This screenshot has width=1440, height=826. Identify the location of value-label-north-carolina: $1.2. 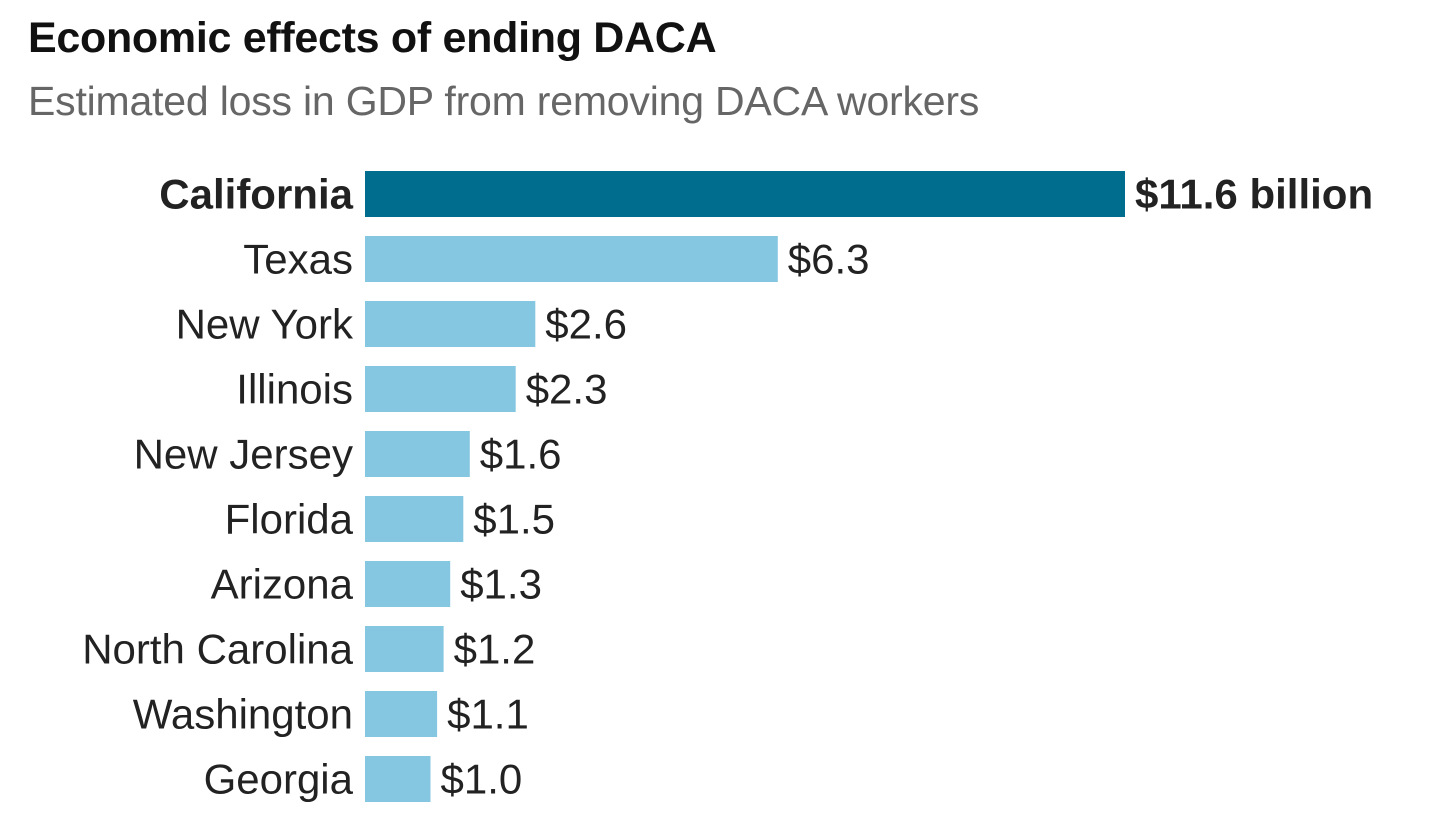
(495, 649).